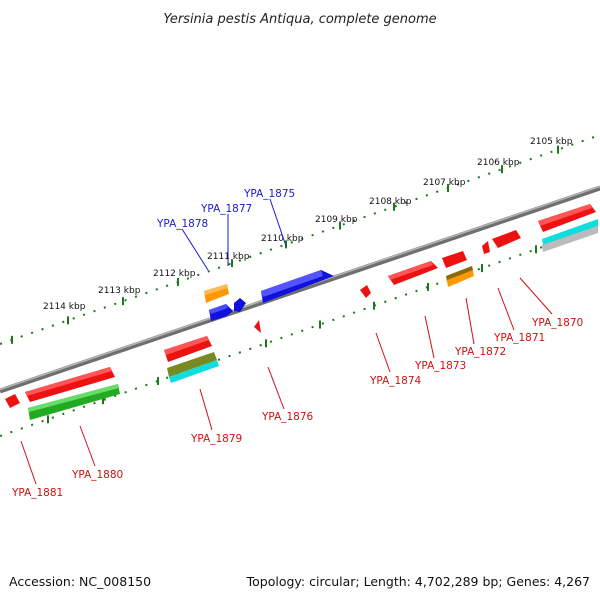  I want to click on gene-label-ypa-1878: YPA_1878, so click(182, 224).